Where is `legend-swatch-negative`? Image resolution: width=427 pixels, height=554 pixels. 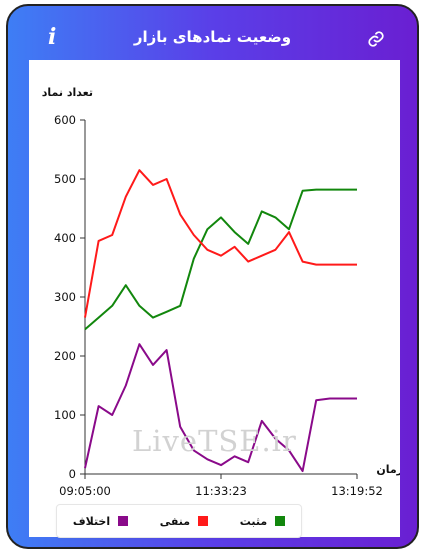
legend-swatch-negative is located at coordinates (203, 521).